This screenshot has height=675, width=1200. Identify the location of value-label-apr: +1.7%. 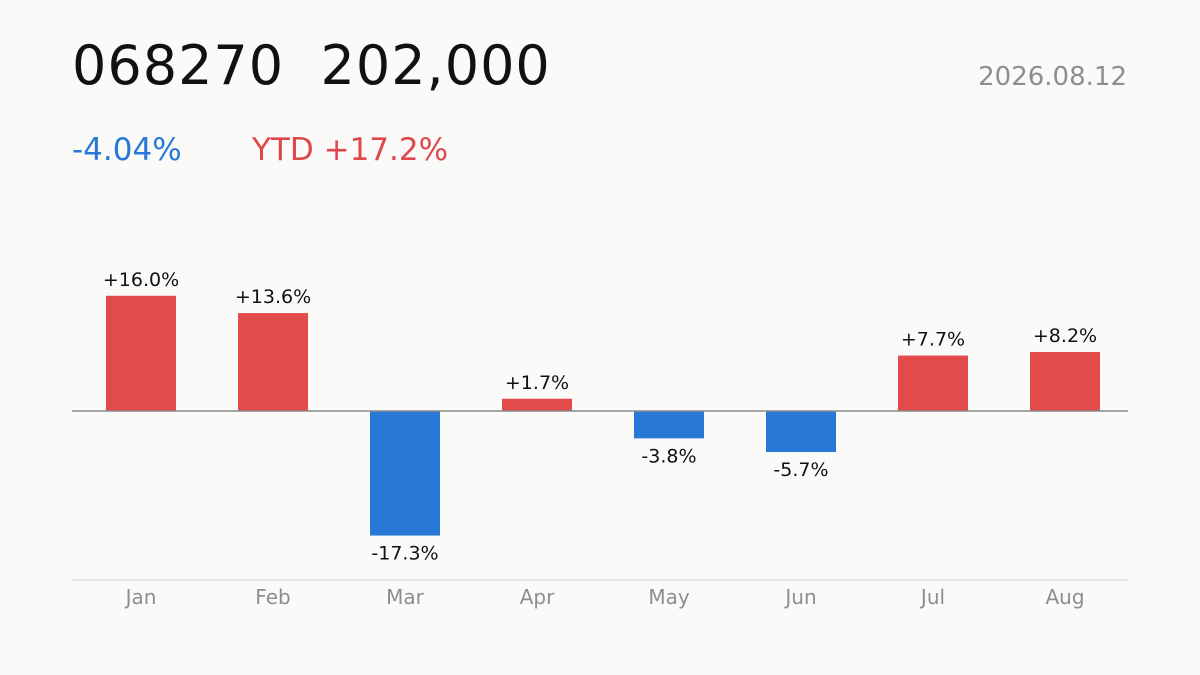
(537, 383).